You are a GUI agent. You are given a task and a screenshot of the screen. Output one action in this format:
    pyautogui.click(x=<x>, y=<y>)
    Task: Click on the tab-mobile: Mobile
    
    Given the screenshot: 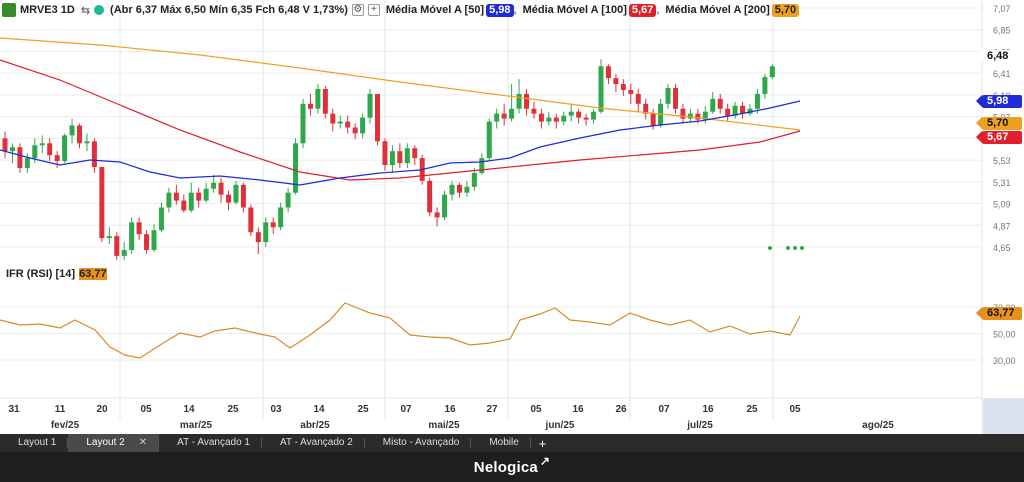 What is the action you would take?
    pyautogui.click(x=501, y=443)
    